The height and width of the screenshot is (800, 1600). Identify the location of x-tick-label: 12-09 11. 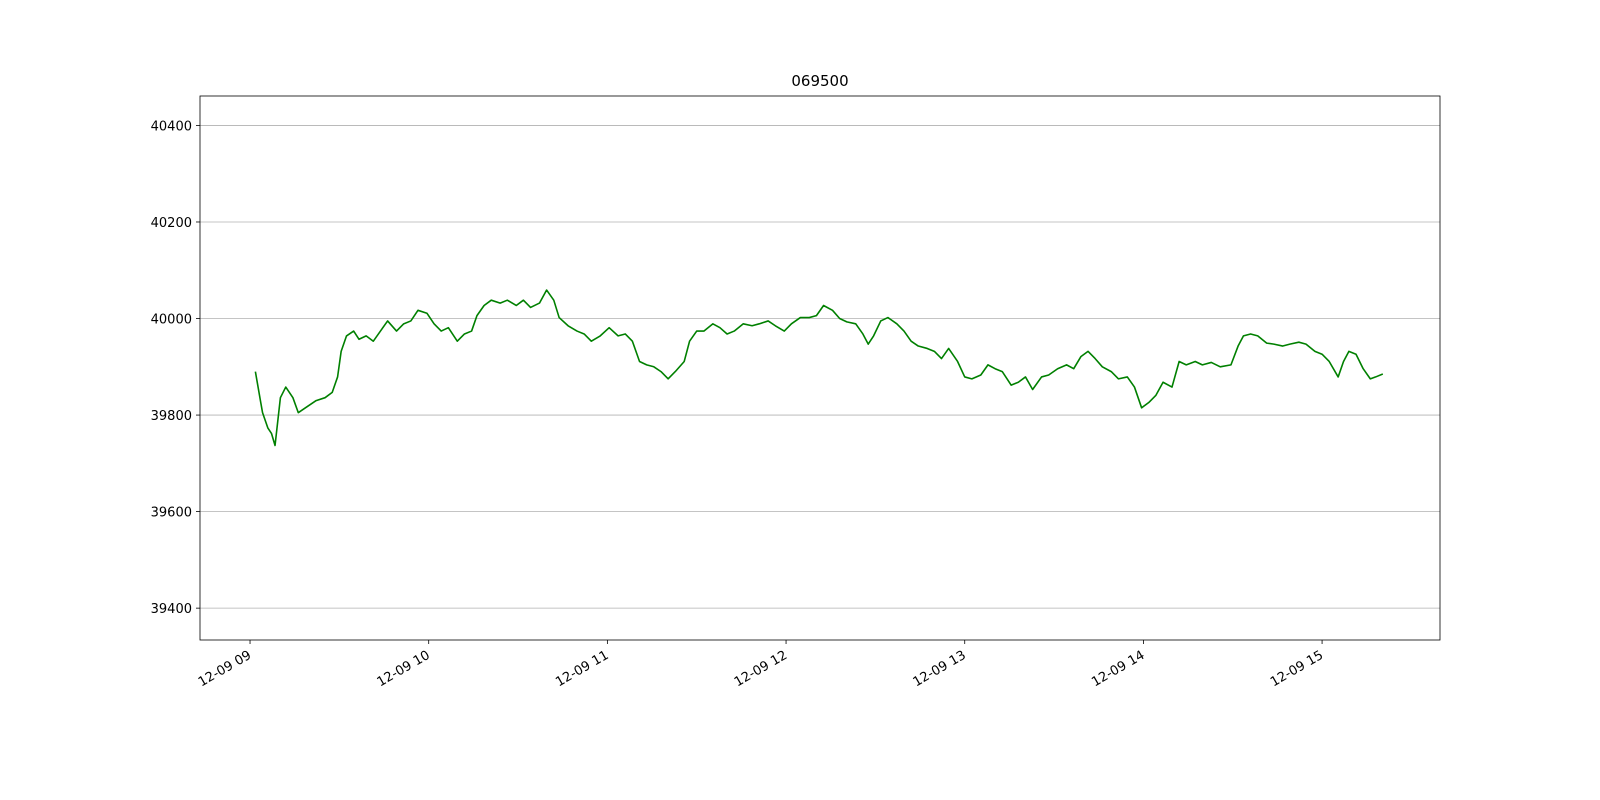
(582, 669).